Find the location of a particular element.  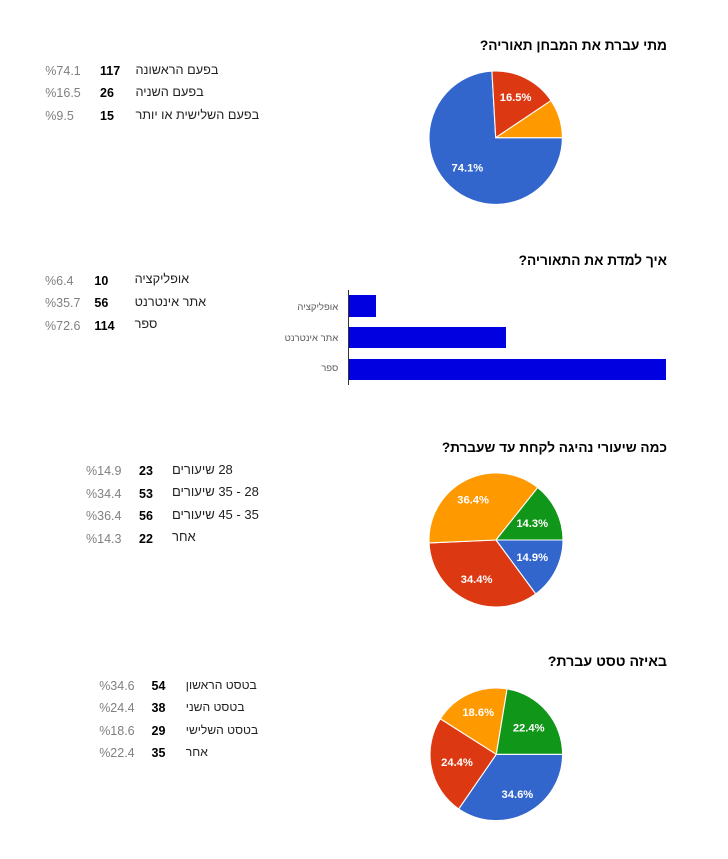

svg-text: 36.4% is located at coordinates (474, 500).